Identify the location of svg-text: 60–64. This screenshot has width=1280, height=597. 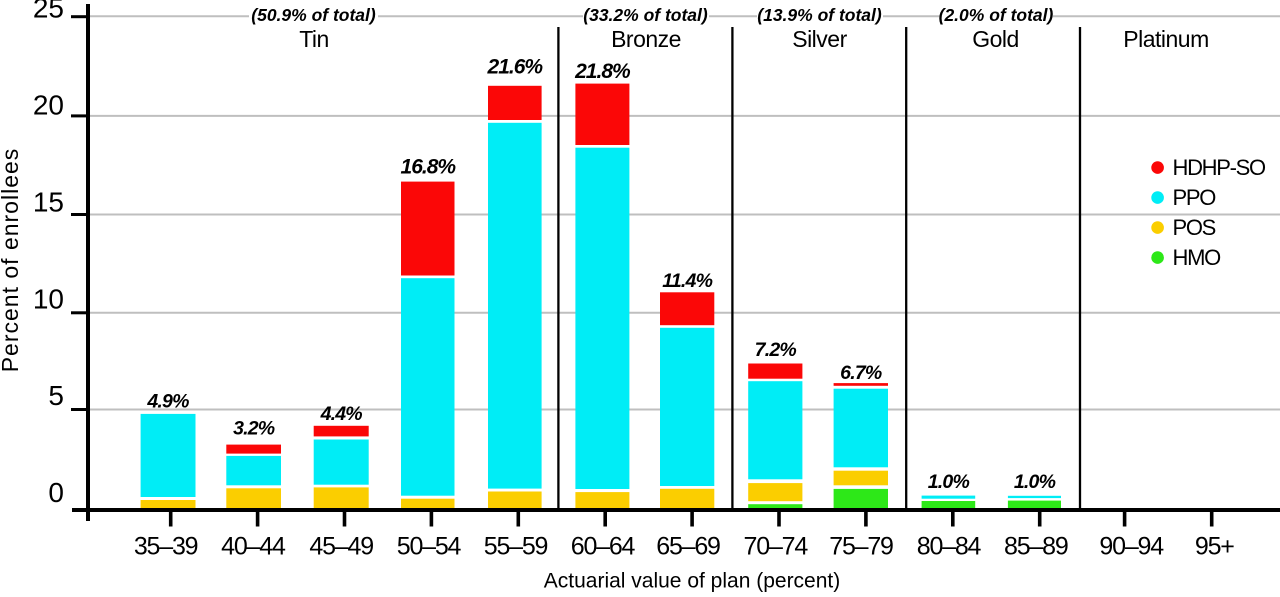
(603, 546).